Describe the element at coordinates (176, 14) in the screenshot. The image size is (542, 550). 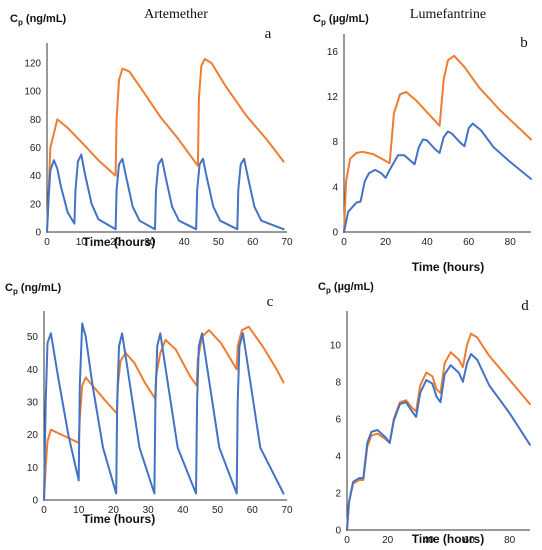
I see `panel-title: Artemether` at that location.